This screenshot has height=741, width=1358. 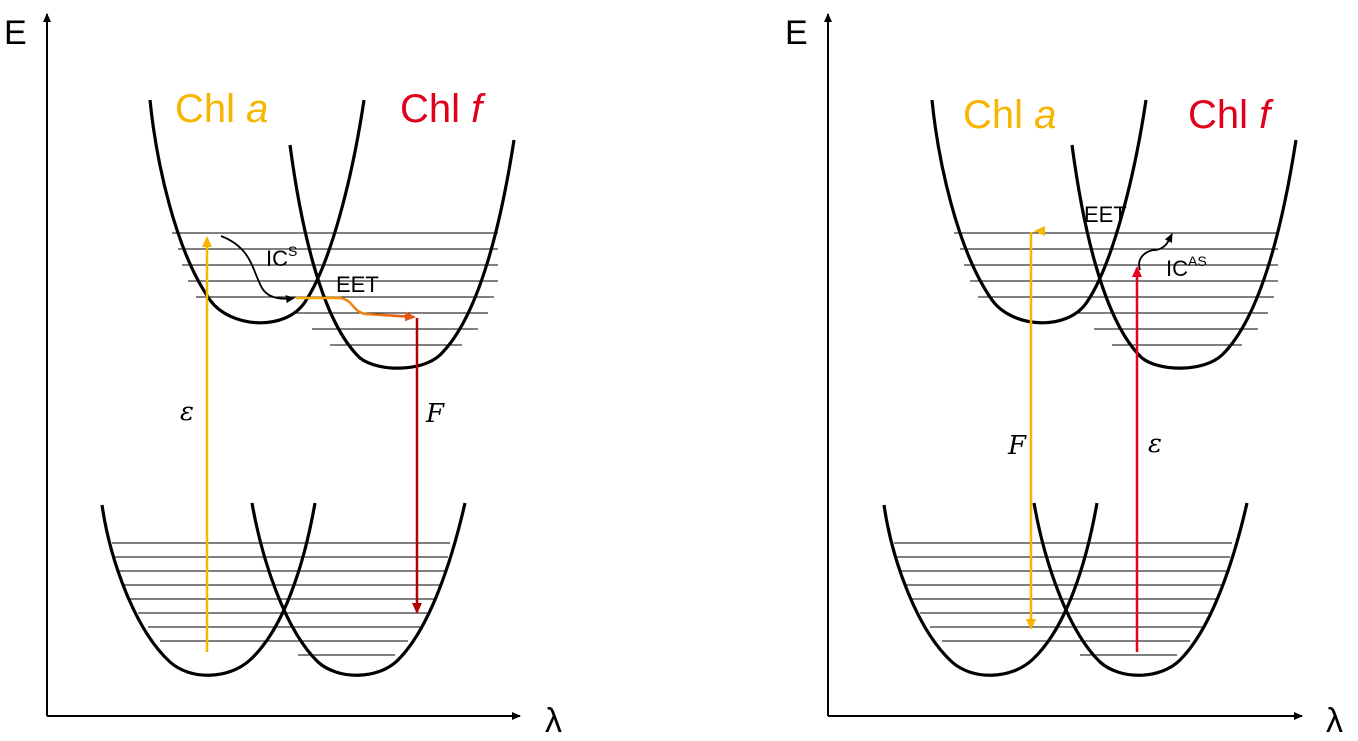 What do you see at coordinates (1186, 267) in the screenshot?
I see `ic-label: ICAS` at bounding box center [1186, 267].